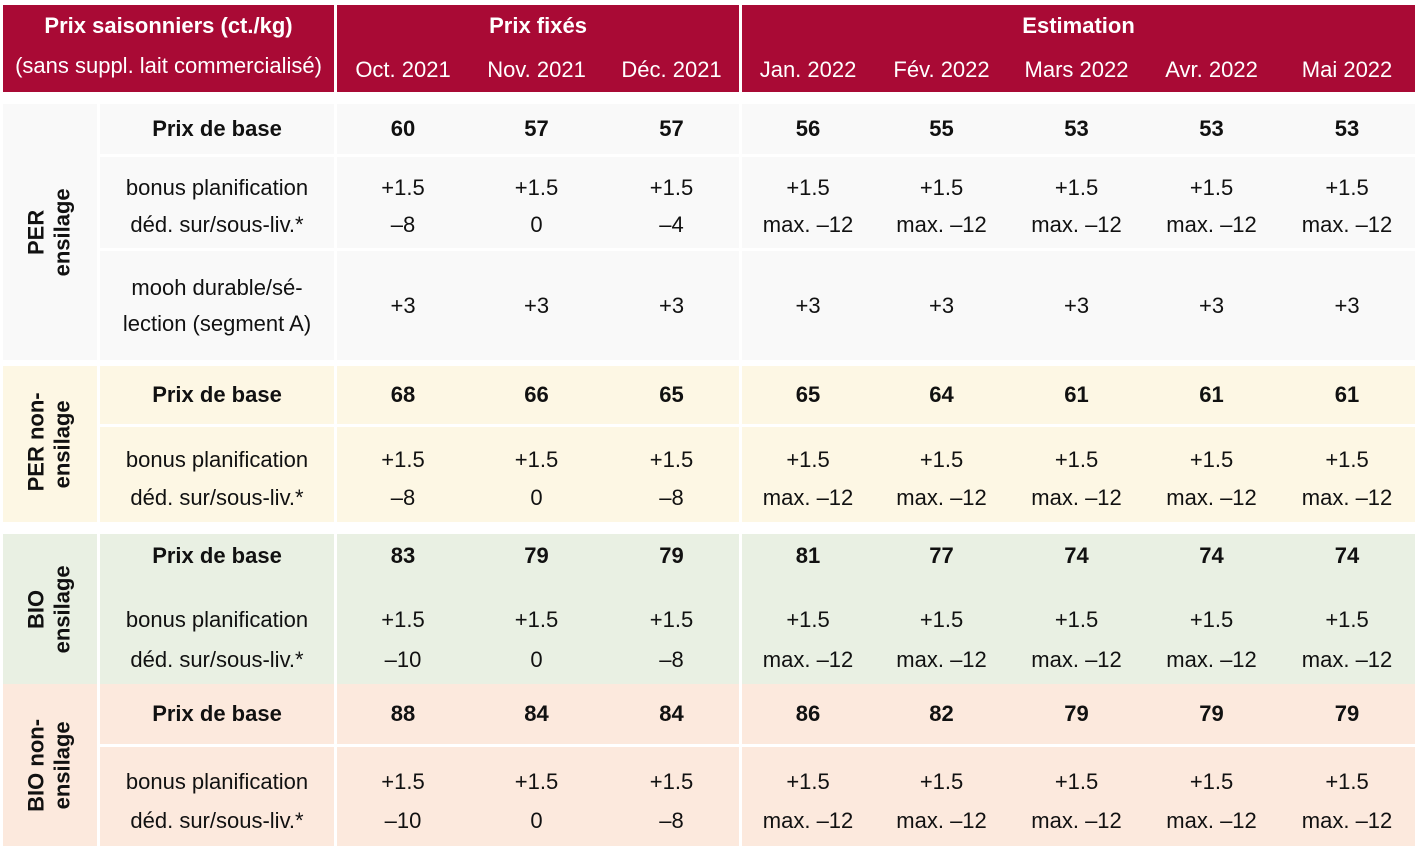  I want to click on month-header: Nov. 2021, so click(537, 69).